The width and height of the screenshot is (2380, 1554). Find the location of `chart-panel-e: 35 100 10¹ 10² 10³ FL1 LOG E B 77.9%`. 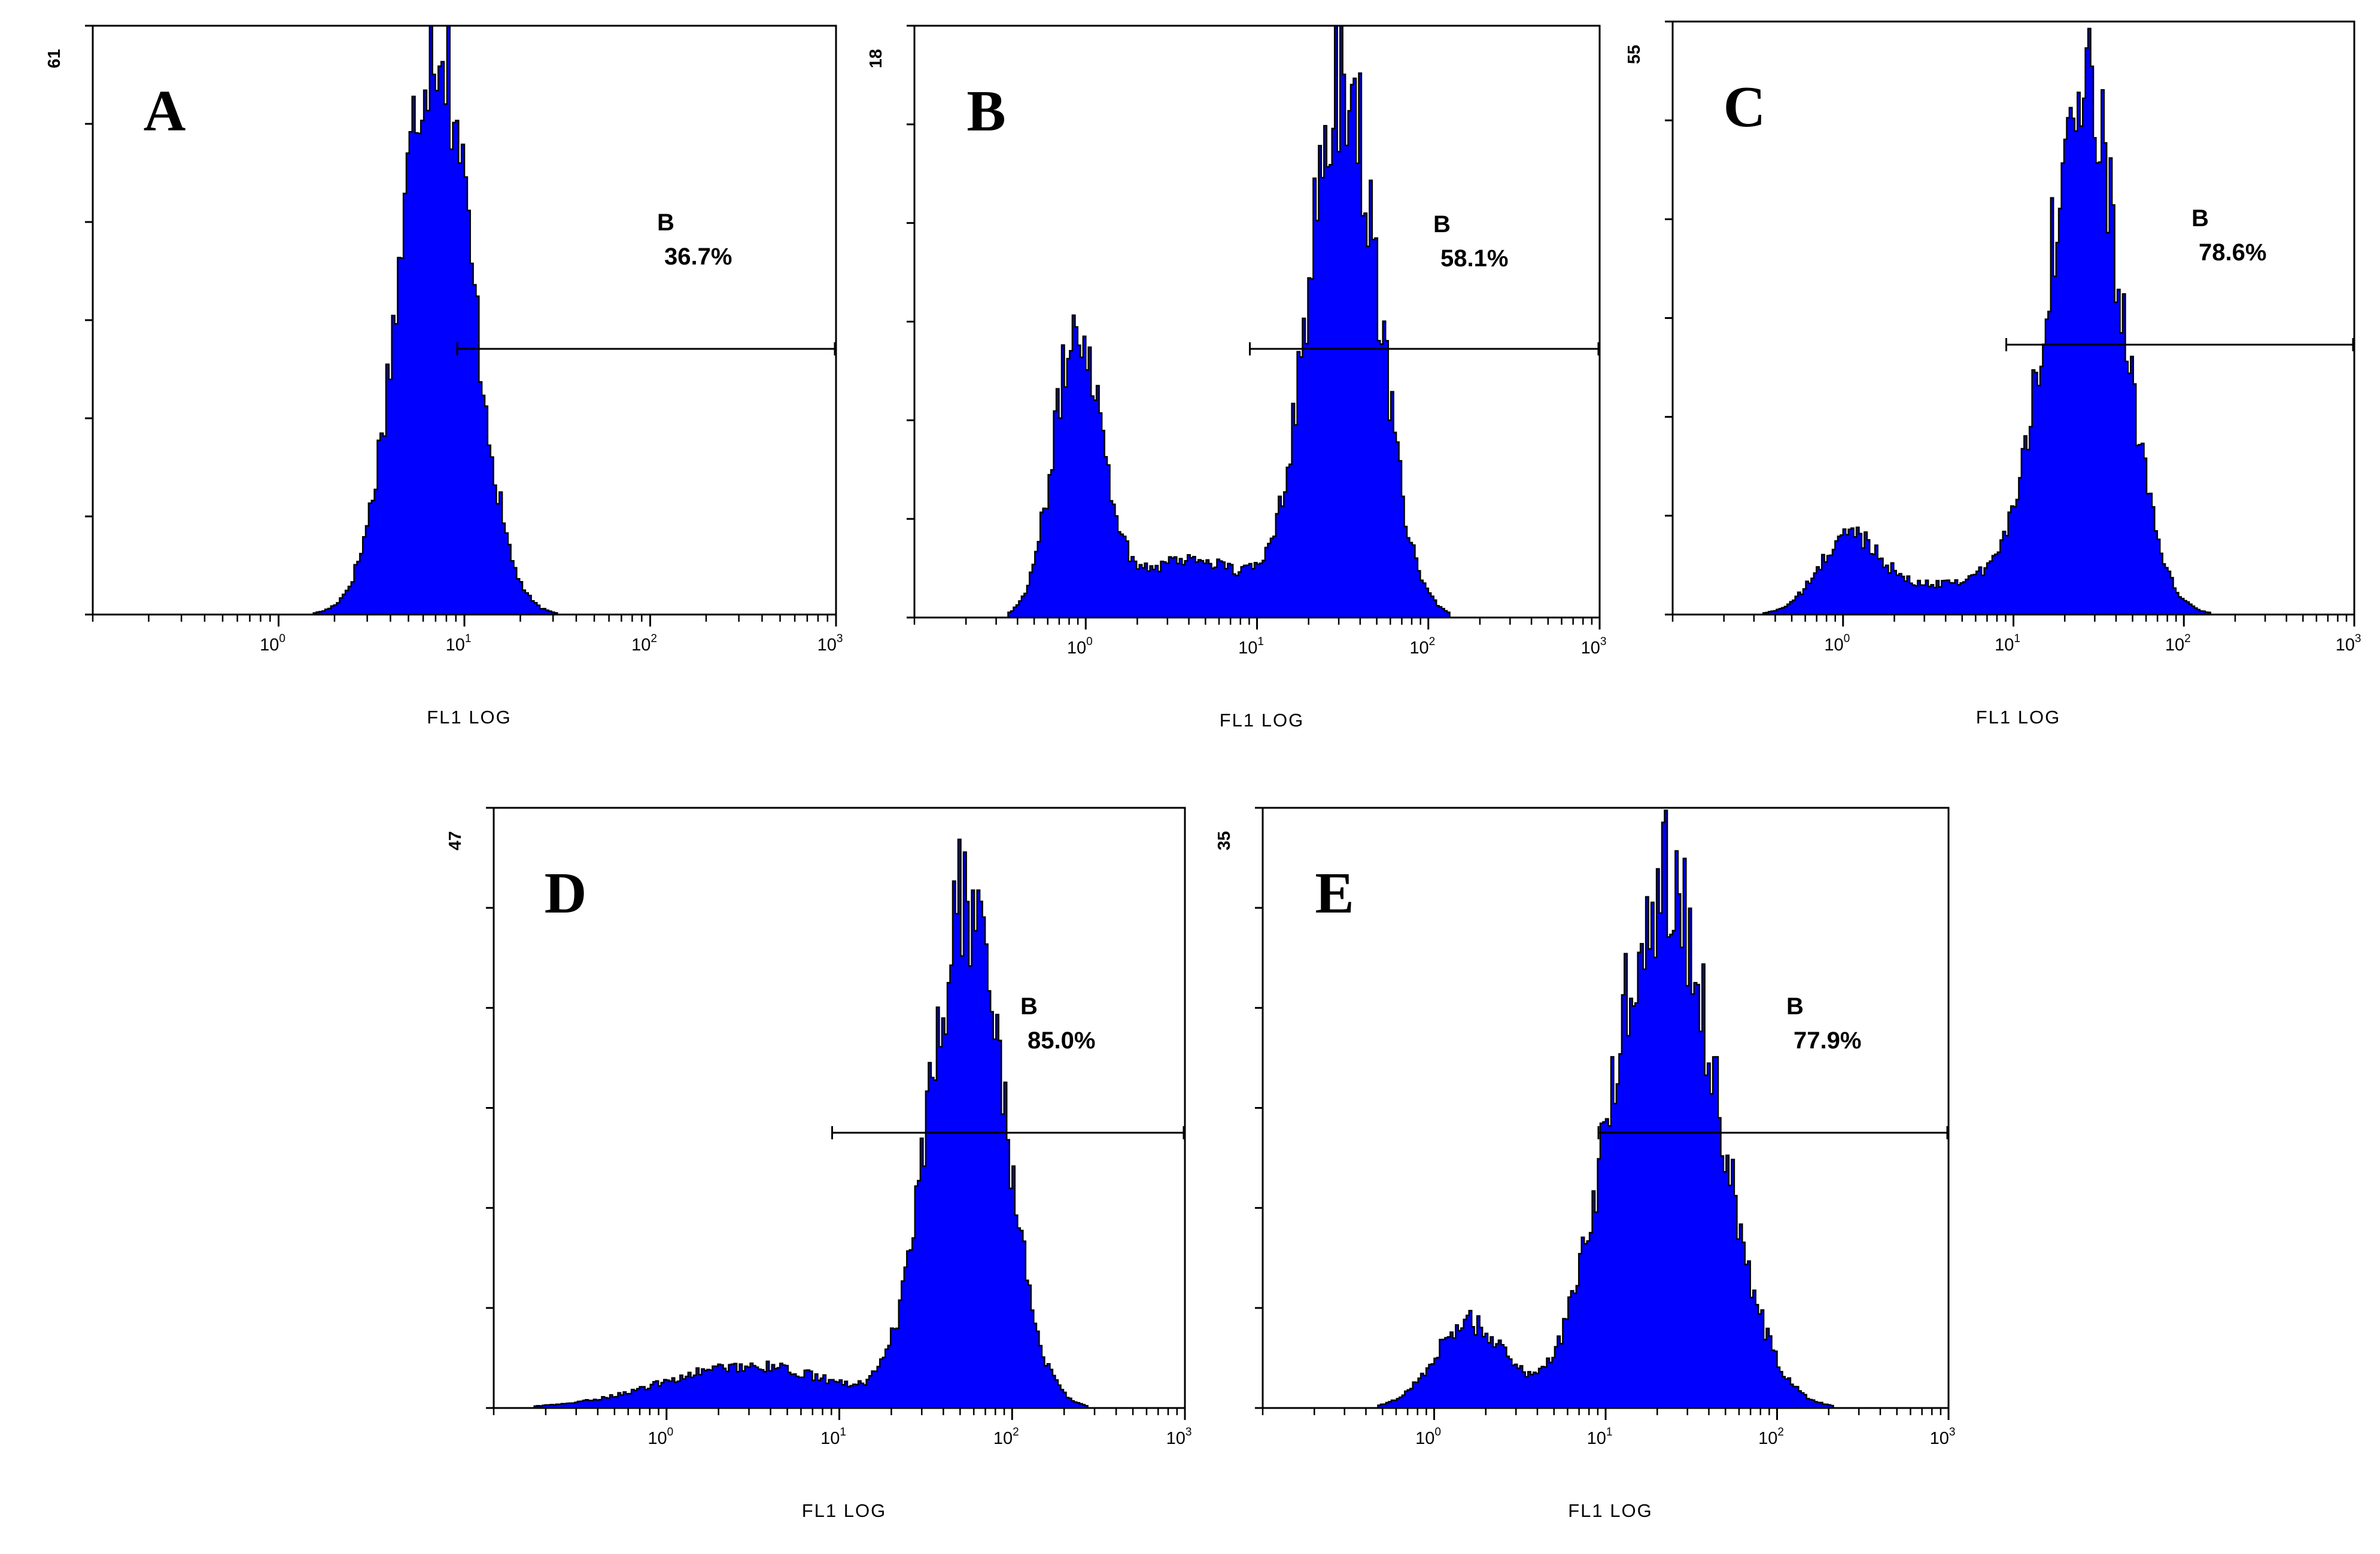

chart-panel-e: 35 100 10¹ 10² 10³ FL1 LOG E B 77.9% is located at coordinates (1586, 1164).